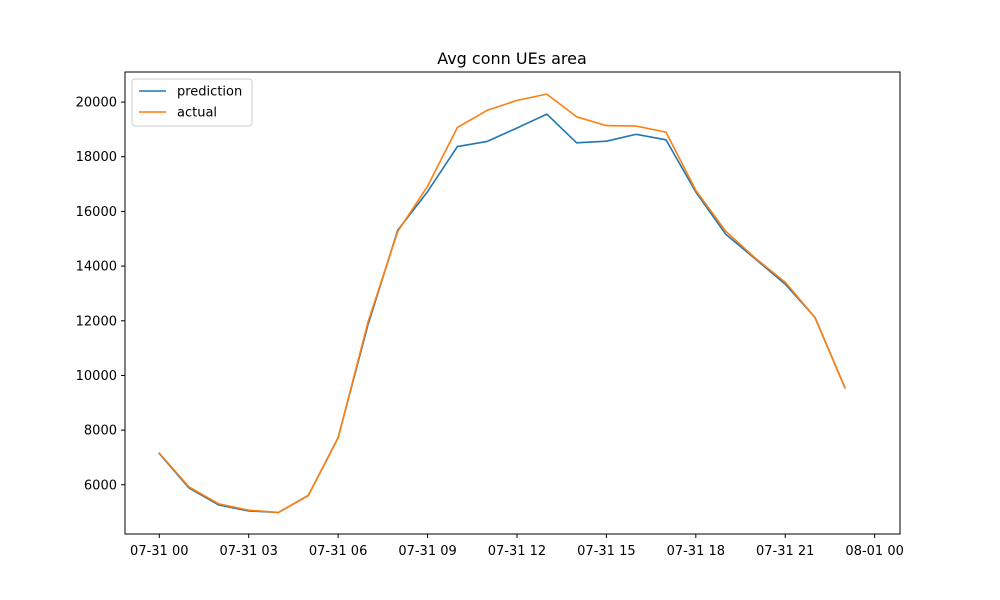  Describe the element at coordinates (192, 102) in the screenshot. I see `legend: prediction actual` at that location.